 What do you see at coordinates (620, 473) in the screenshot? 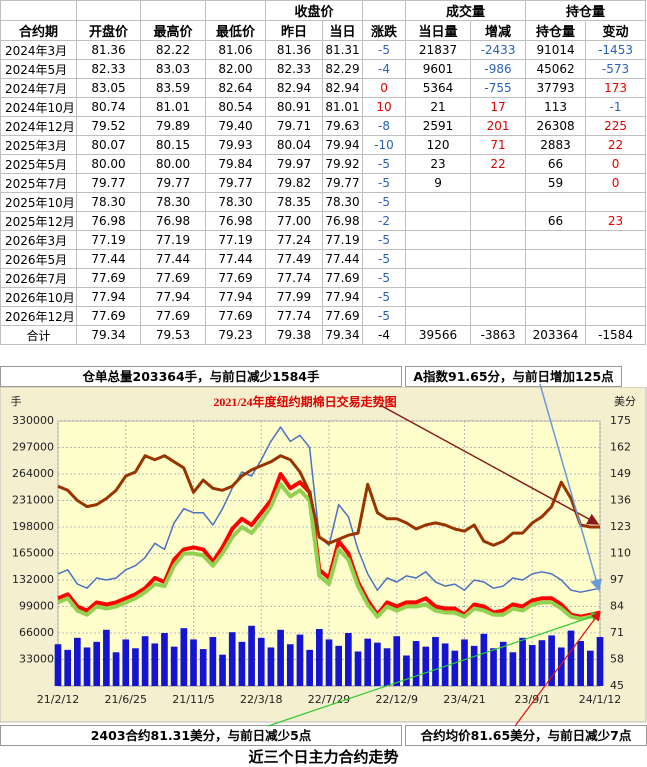
I see `y2-tick-label: 149` at bounding box center [620, 473].